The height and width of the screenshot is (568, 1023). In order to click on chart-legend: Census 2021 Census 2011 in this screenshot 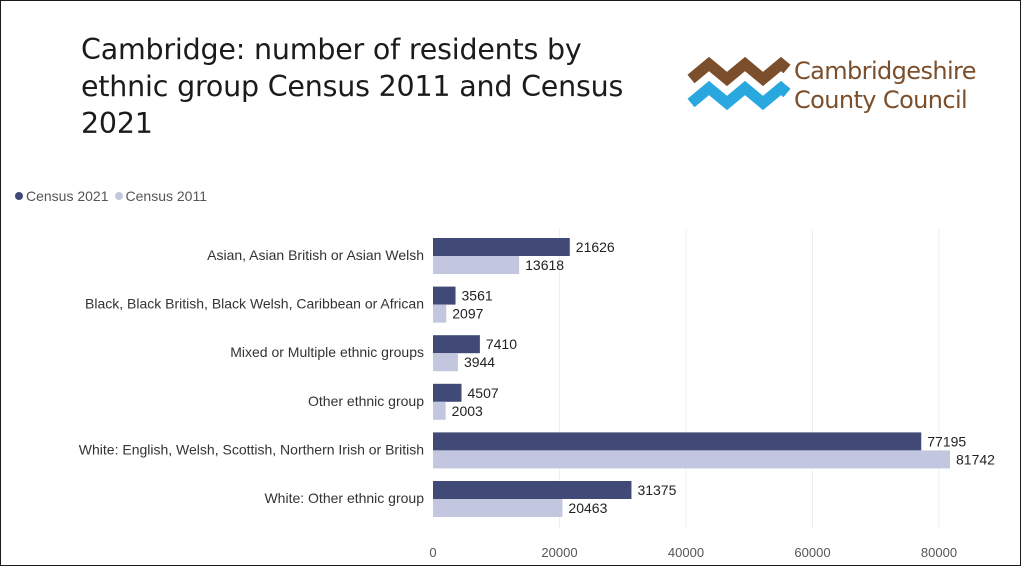, I will do `click(114, 196)`.